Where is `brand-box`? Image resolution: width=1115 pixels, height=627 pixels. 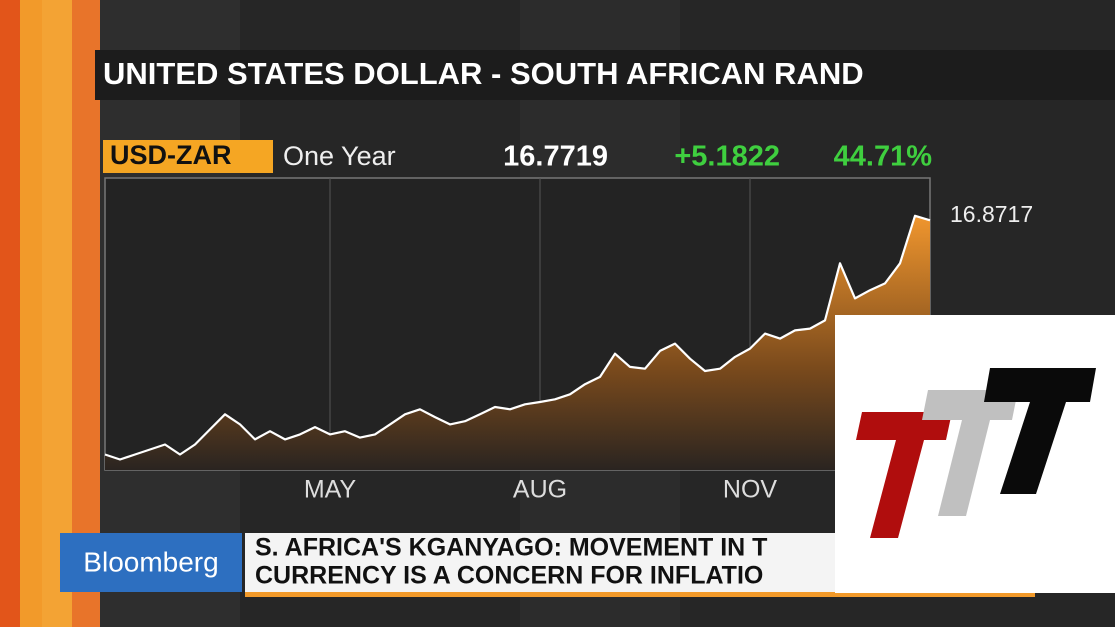
brand-box is located at coordinates (151, 562).